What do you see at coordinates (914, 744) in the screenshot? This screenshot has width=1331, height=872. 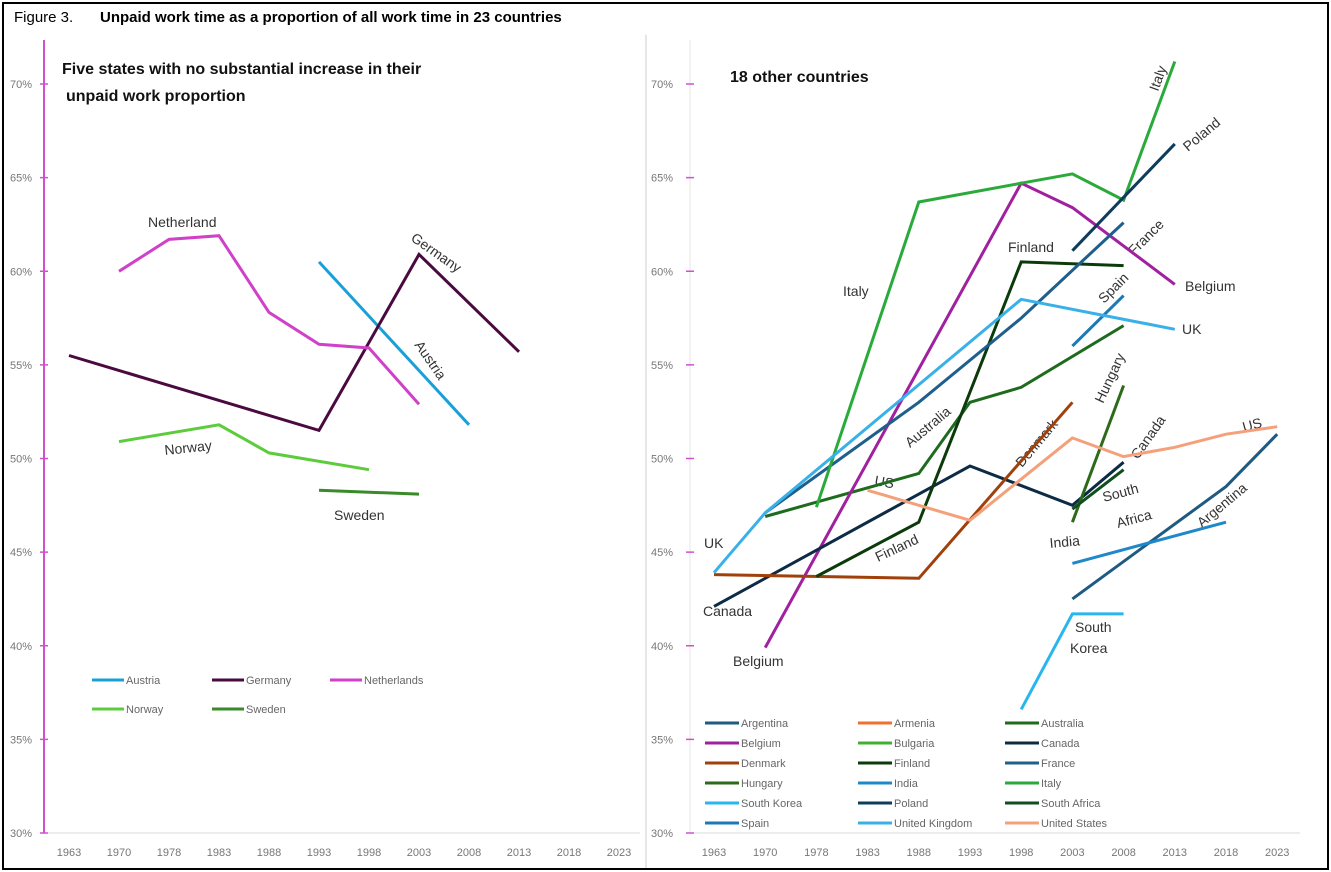 I see `legend-label: Bulgaria` at bounding box center [914, 744].